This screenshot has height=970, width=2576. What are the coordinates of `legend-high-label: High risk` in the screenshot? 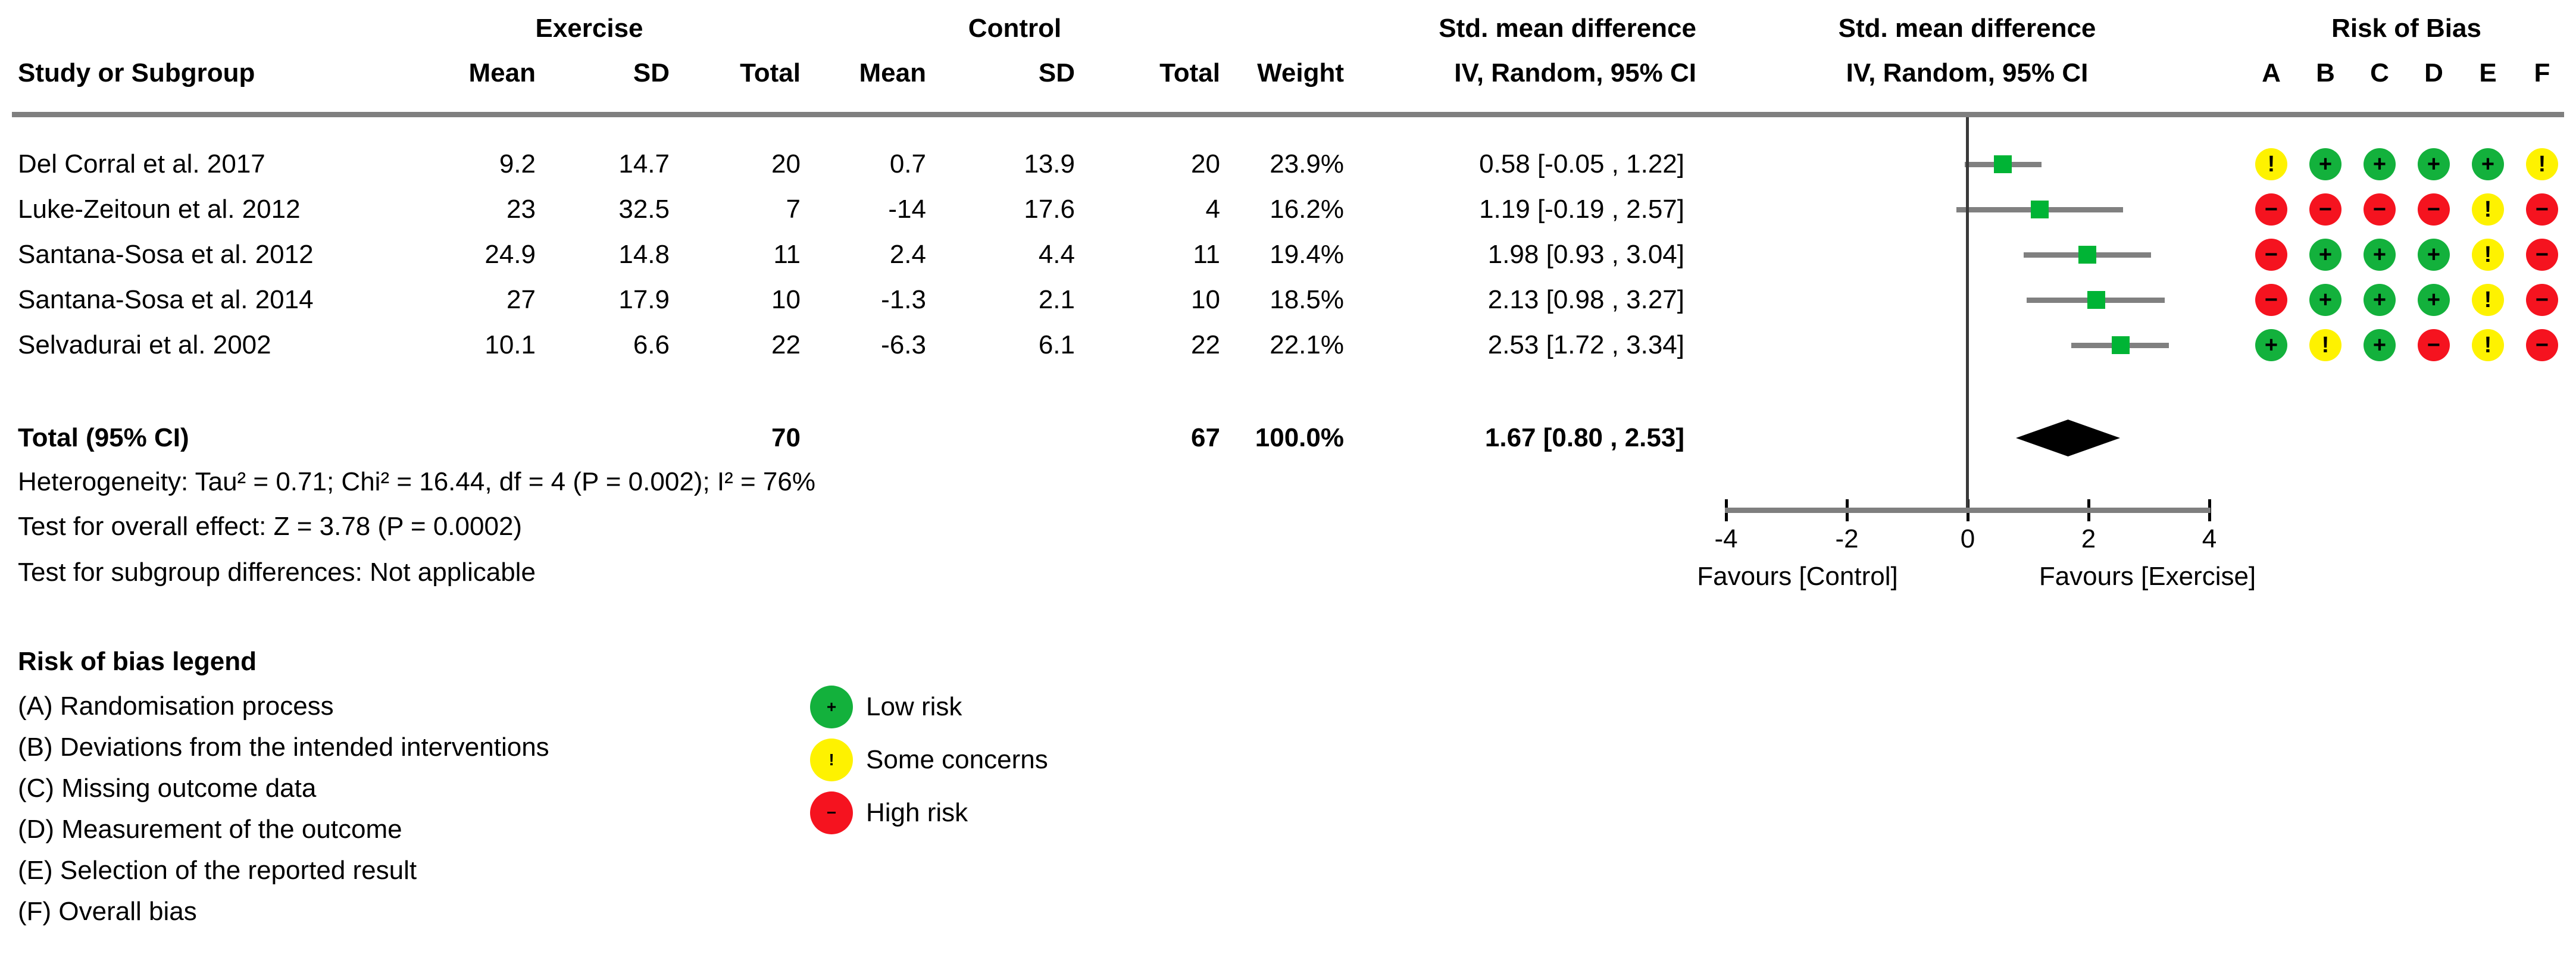 It's located at (917, 812).